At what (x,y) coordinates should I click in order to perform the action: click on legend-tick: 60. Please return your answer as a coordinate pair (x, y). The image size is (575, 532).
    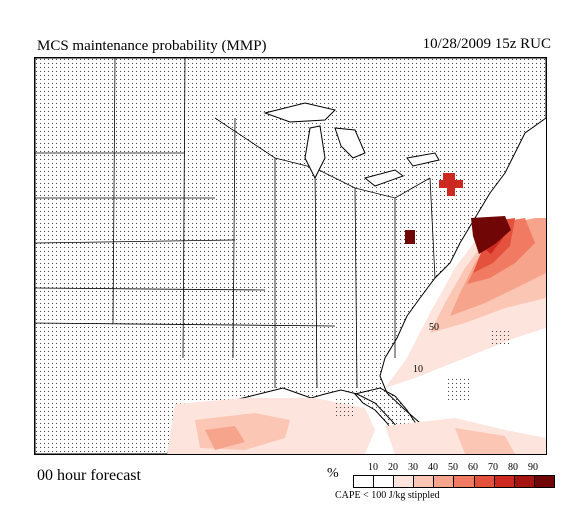
    Looking at the image, I should click on (473, 467).